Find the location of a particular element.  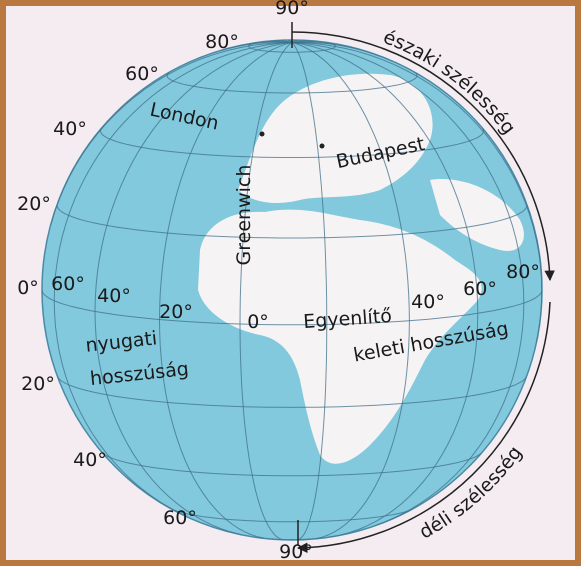

lat-label: 80° is located at coordinates (222, 42).